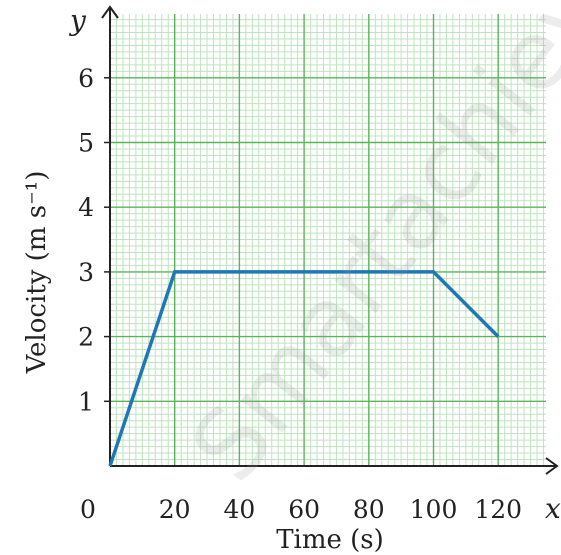 The image size is (561, 555). What do you see at coordinates (553, 508) in the screenshot?
I see `x-axis-letter: x` at bounding box center [553, 508].